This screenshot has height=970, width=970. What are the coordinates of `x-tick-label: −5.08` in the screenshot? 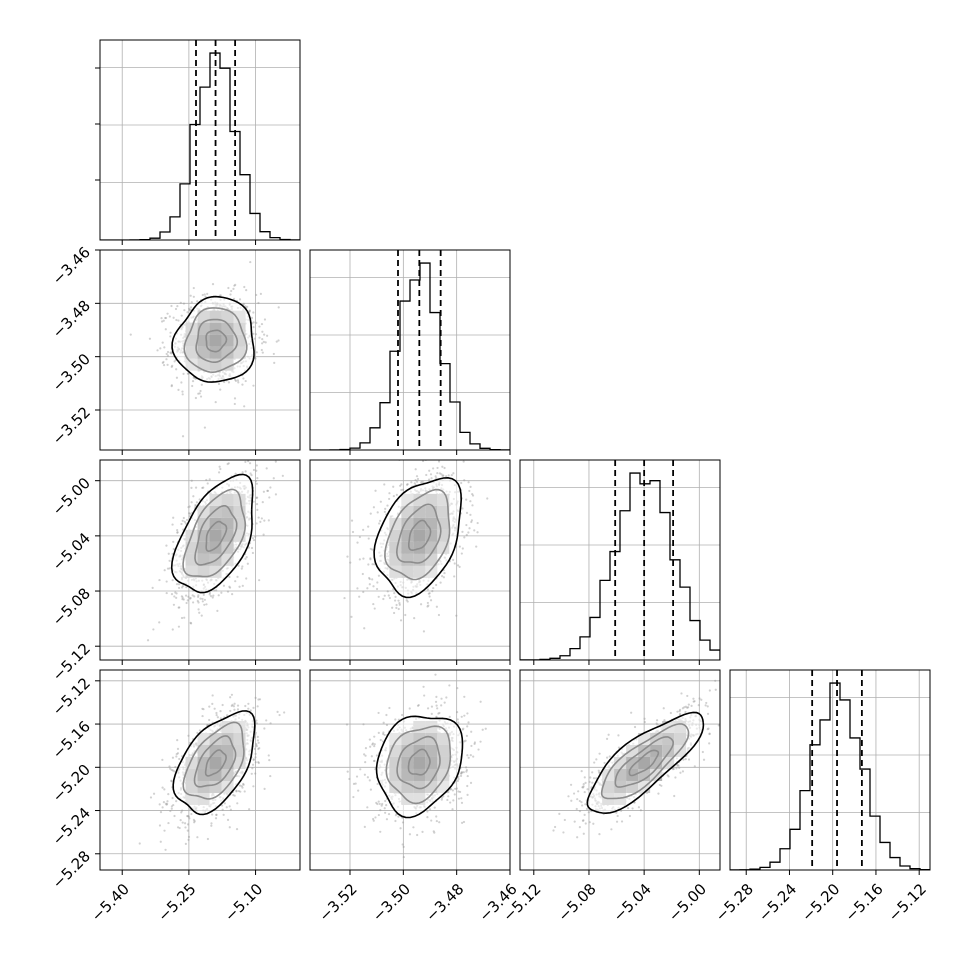 It's located at (576, 902).